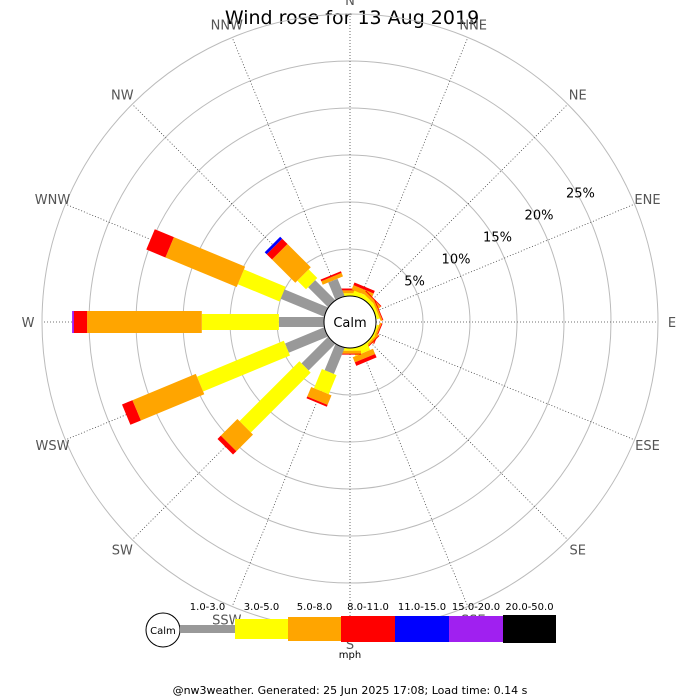 Image resolution: width=700 pixels, height=700 pixels. Describe the element at coordinates (73, 322) in the screenshot. I see `bar-w-15.0-20.0` at that location.